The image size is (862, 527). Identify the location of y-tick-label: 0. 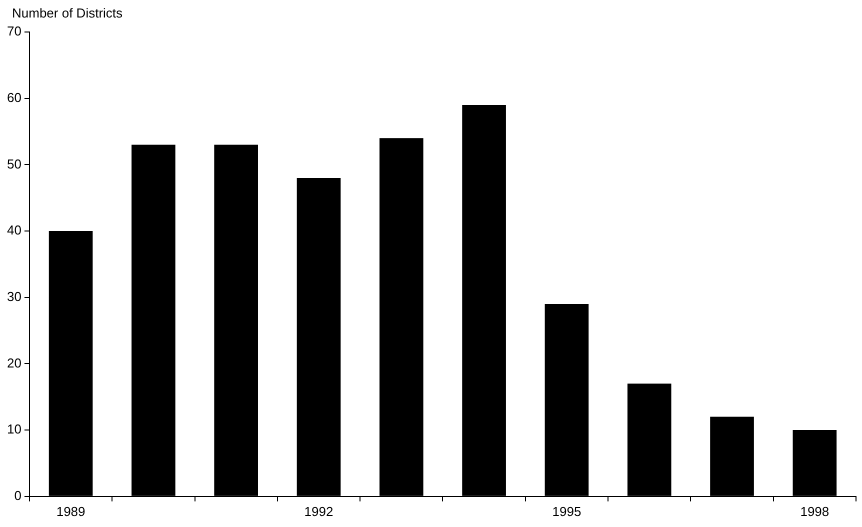
(18, 495).